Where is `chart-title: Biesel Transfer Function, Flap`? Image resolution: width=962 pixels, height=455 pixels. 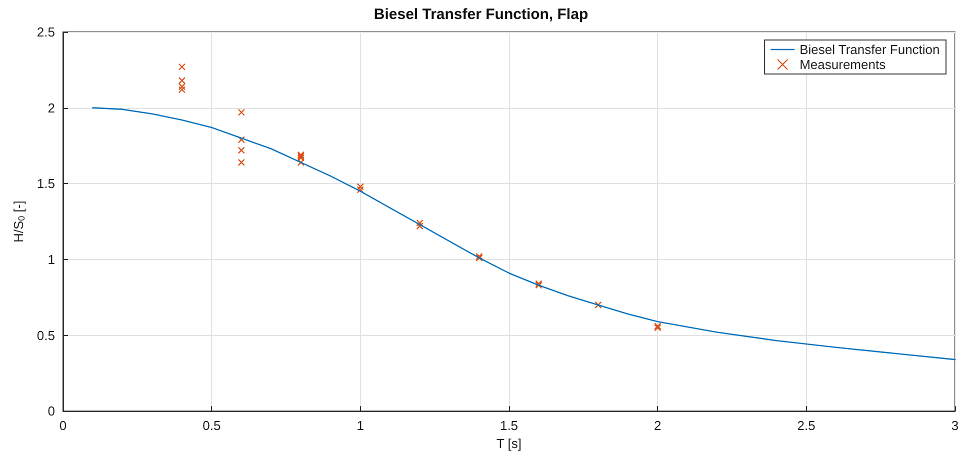
chart-title: Biesel Transfer Function, Flap is located at coordinates (481, 14).